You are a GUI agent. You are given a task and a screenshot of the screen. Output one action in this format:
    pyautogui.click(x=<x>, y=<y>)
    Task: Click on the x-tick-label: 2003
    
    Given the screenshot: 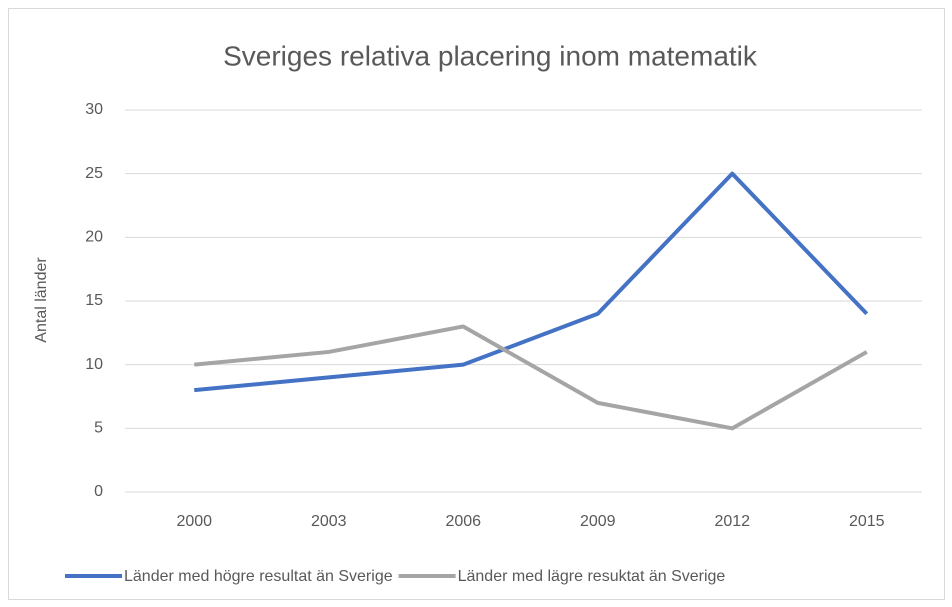 What is the action you would take?
    pyautogui.click(x=329, y=521)
    